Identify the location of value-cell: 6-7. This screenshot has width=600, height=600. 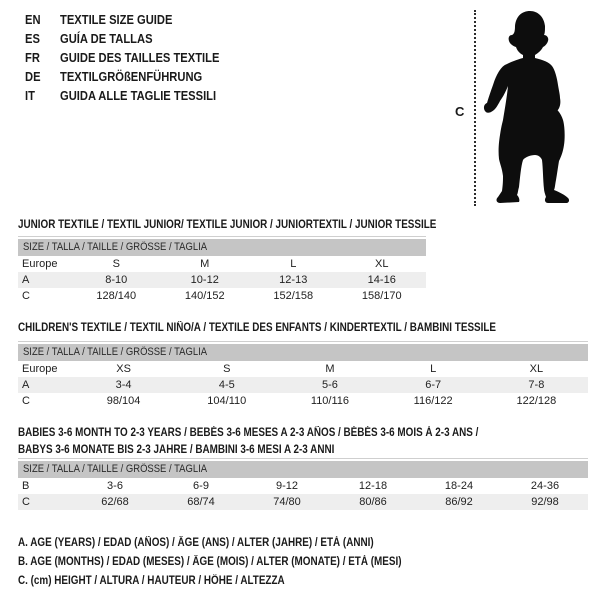
(433, 385).